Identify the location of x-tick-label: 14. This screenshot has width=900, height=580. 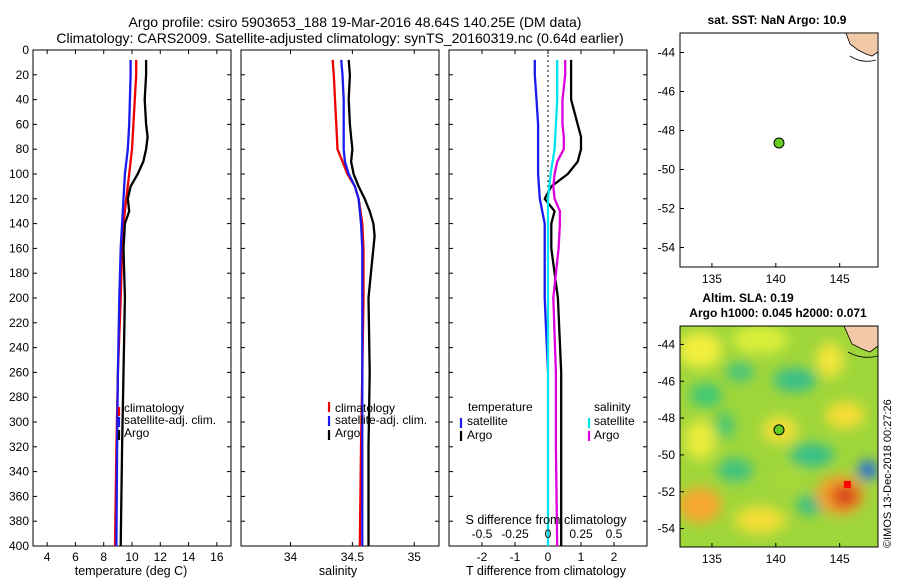
(189, 557).